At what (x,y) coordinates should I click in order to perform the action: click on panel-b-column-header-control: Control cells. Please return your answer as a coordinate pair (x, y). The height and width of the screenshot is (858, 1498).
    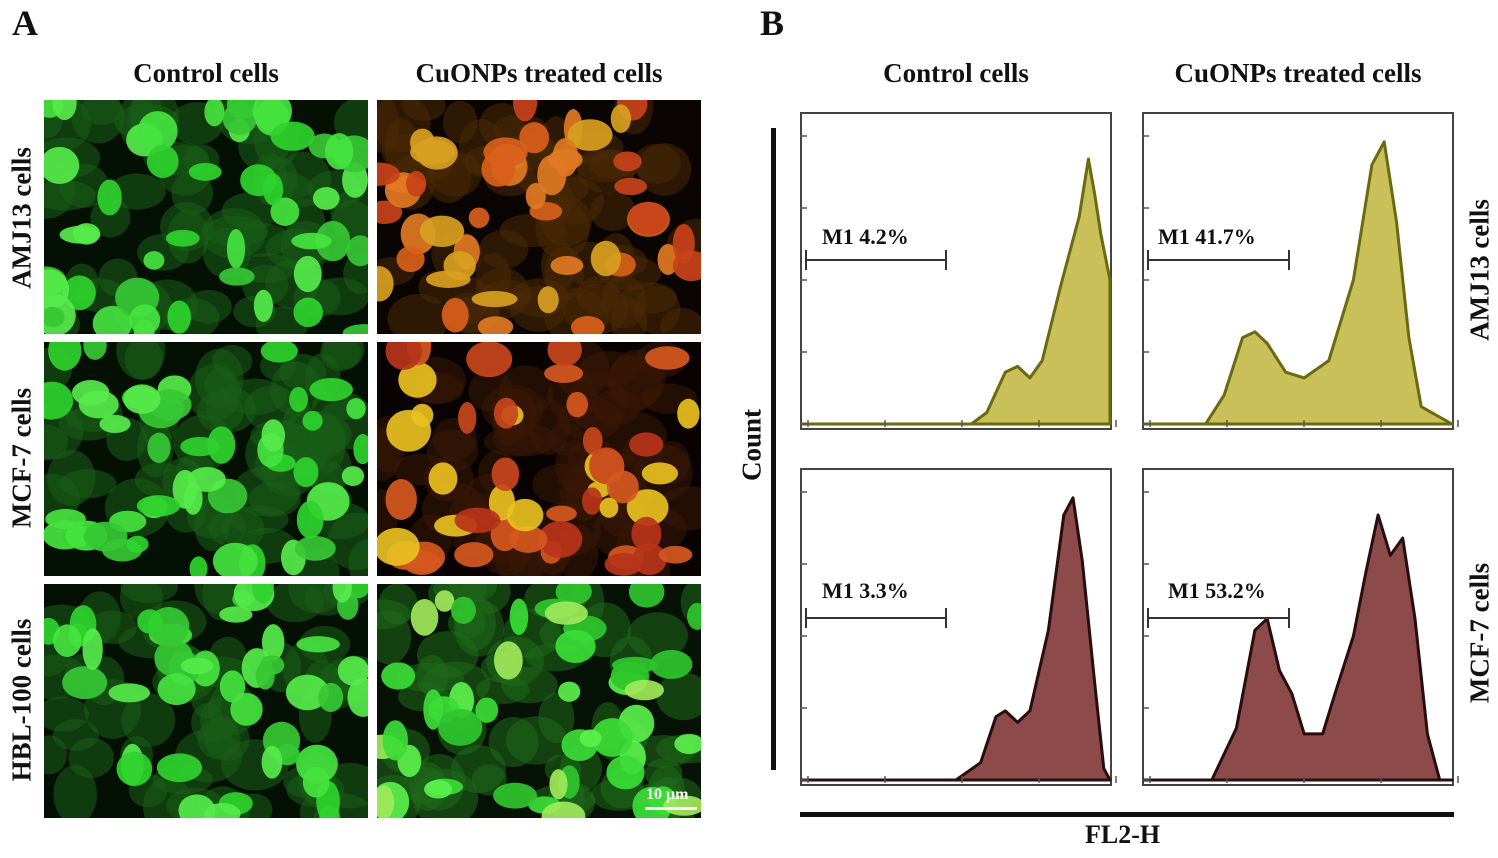
    Looking at the image, I should click on (956, 73).